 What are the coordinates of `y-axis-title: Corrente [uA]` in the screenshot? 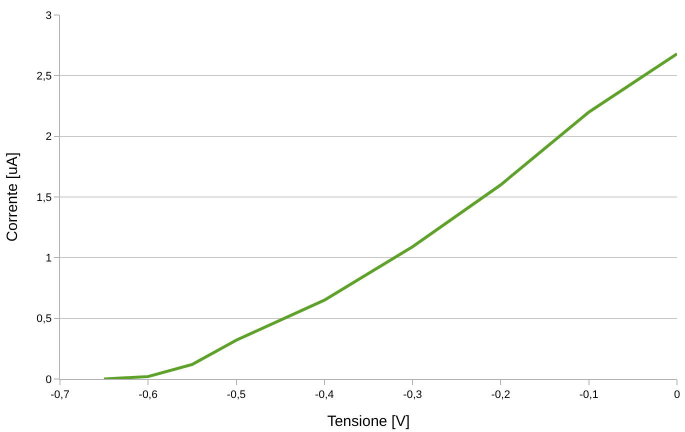 It's located at (12, 197).